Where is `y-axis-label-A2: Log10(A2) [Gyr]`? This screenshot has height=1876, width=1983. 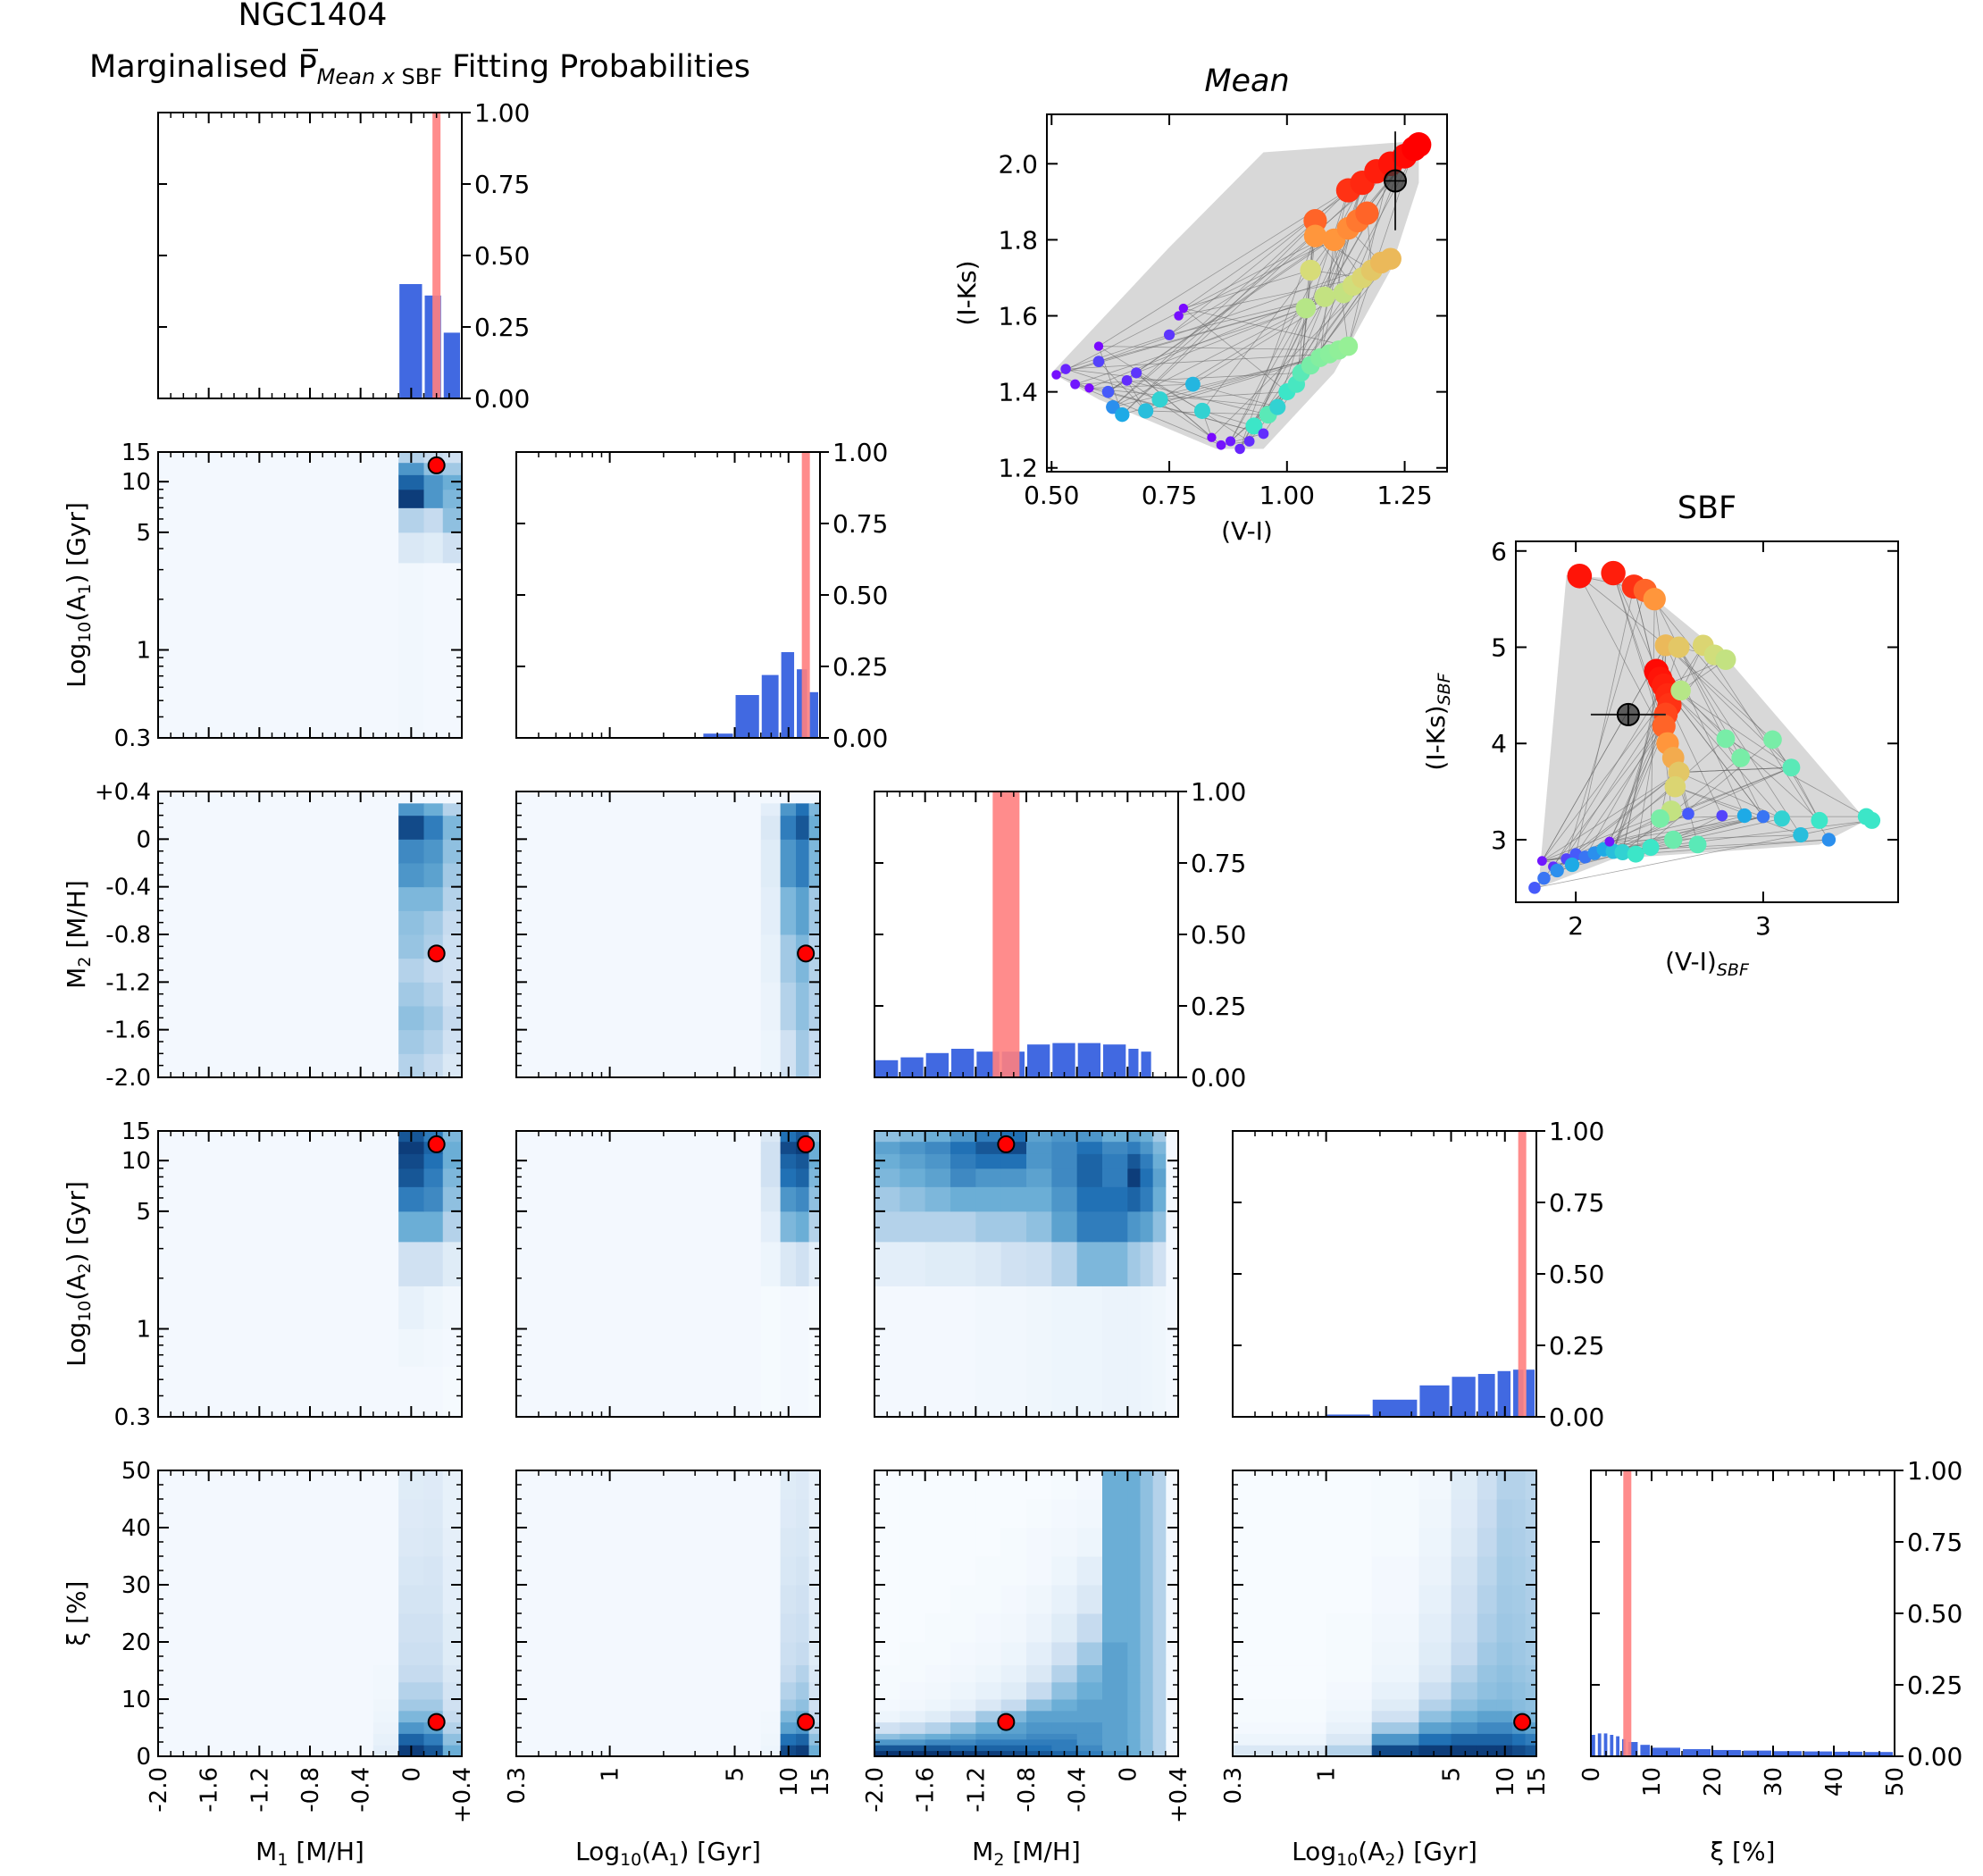 y-axis-label-A2: Log10(A2) [Gyr] is located at coordinates (78, 1274).